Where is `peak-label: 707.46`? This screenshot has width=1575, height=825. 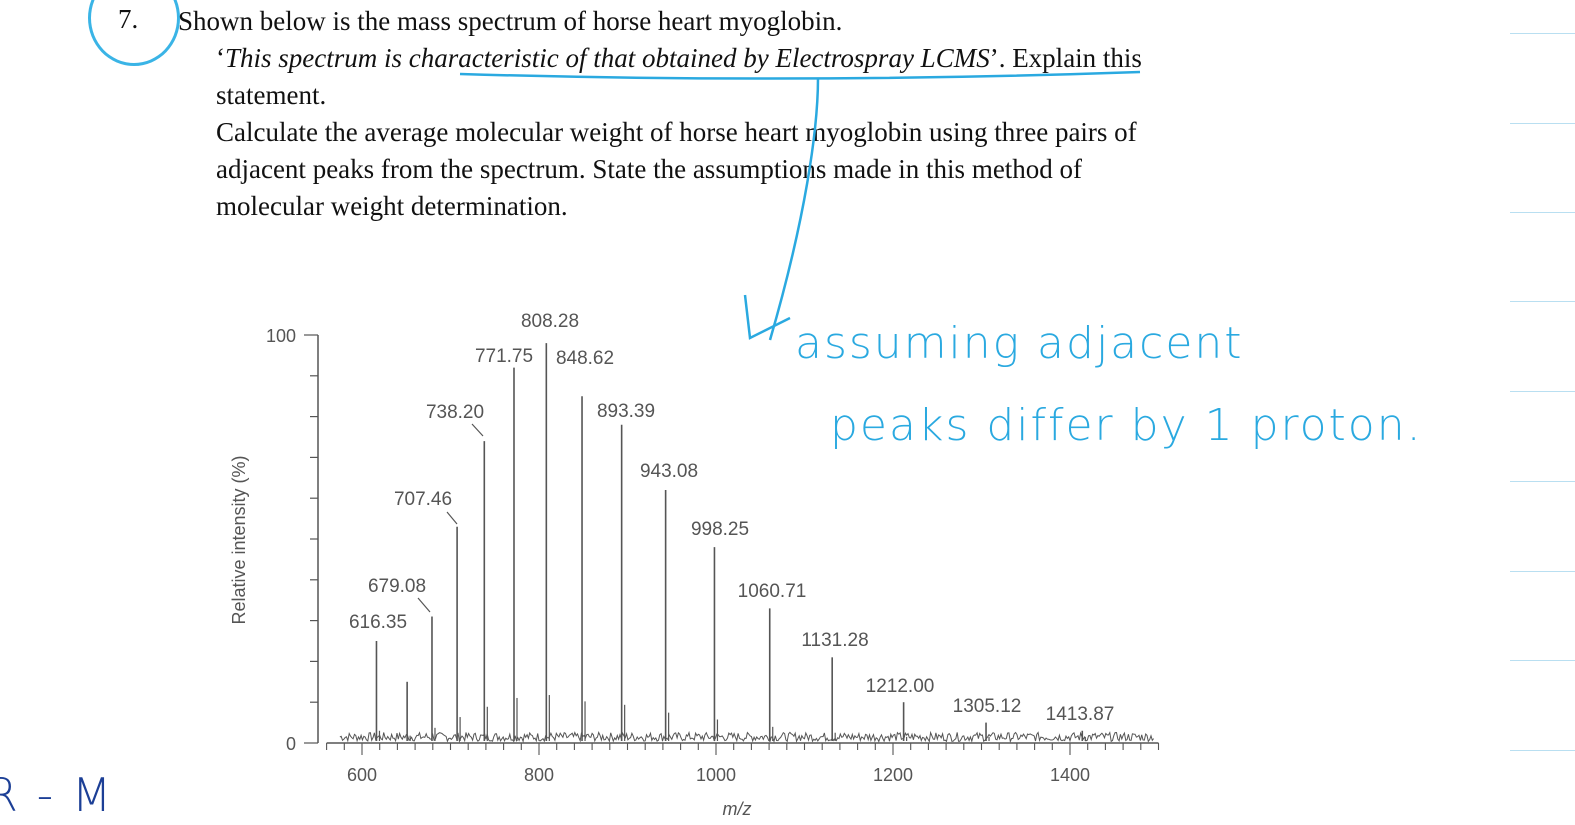
peak-label: 707.46 is located at coordinates (423, 499).